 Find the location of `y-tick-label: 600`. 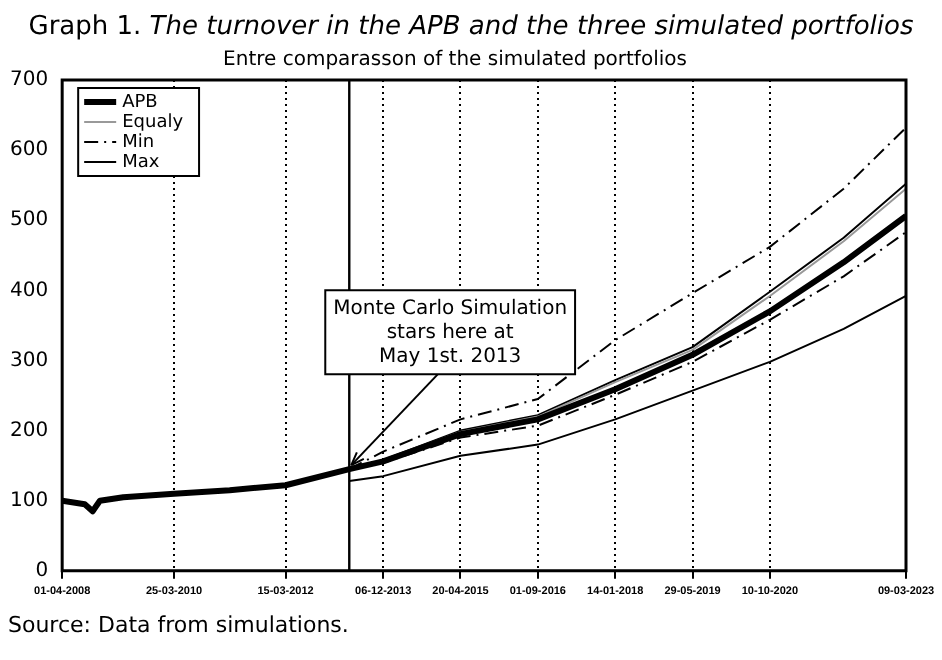

y-tick-label: 600 is located at coordinates (29, 150).